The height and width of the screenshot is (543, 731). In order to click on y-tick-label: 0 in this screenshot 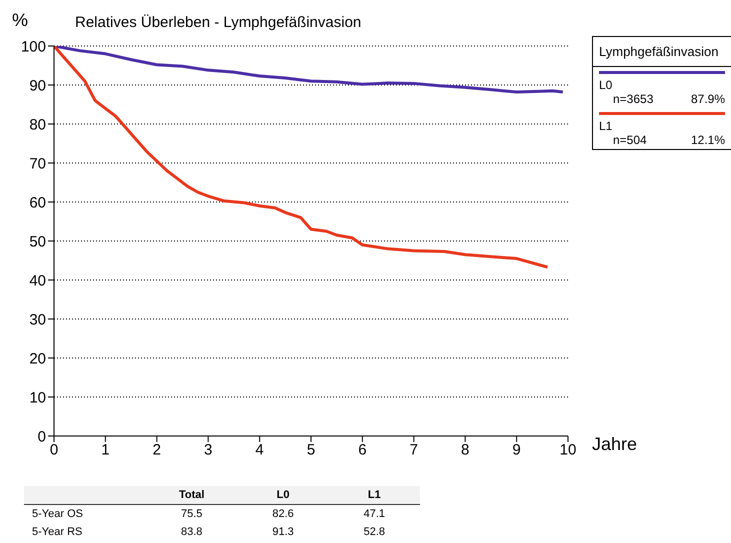, I will do `click(42, 437)`.